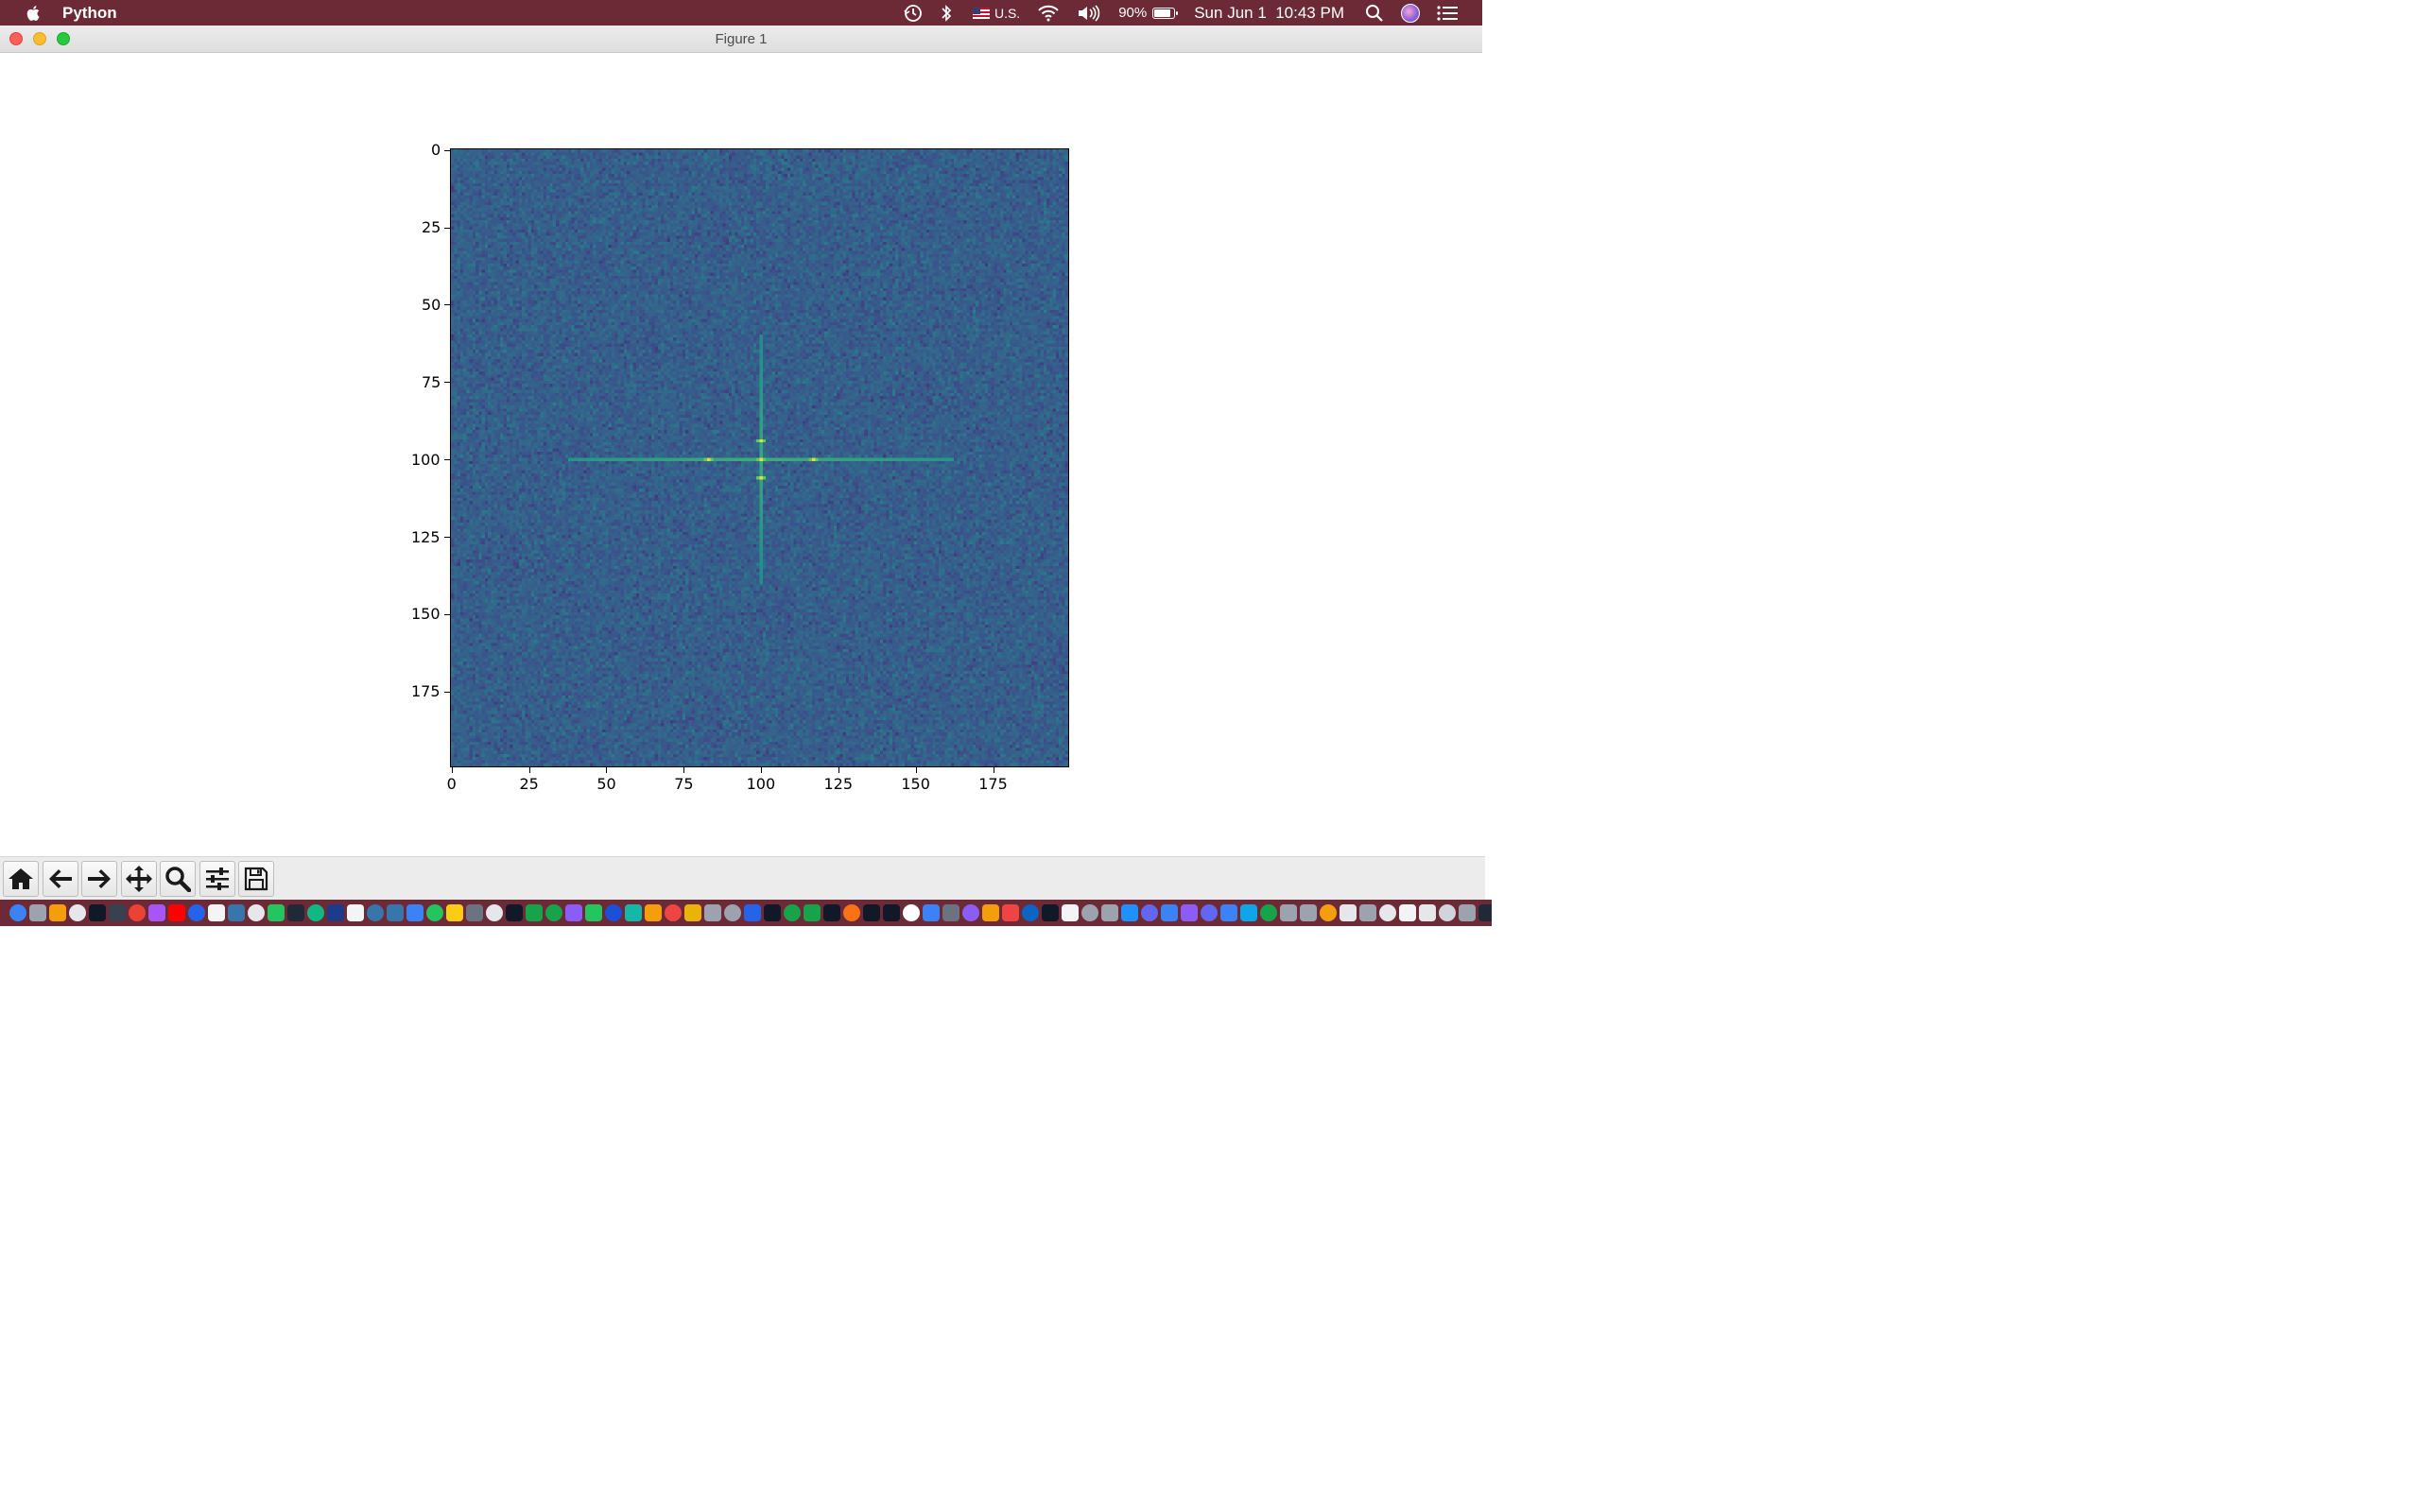 The image size is (2420, 1512). Describe the element at coordinates (60, 879) in the screenshot. I see `back-button` at that location.